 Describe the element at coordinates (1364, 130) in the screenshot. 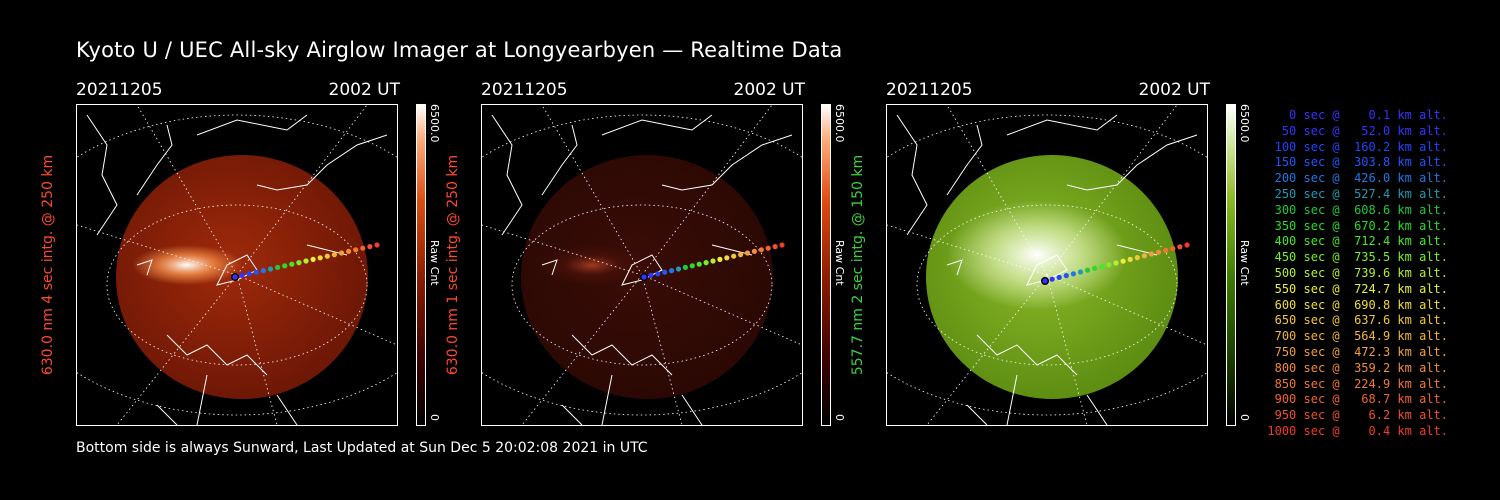

I see `legend-entry: 50 sec @ 52.0 km alt.` at that location.